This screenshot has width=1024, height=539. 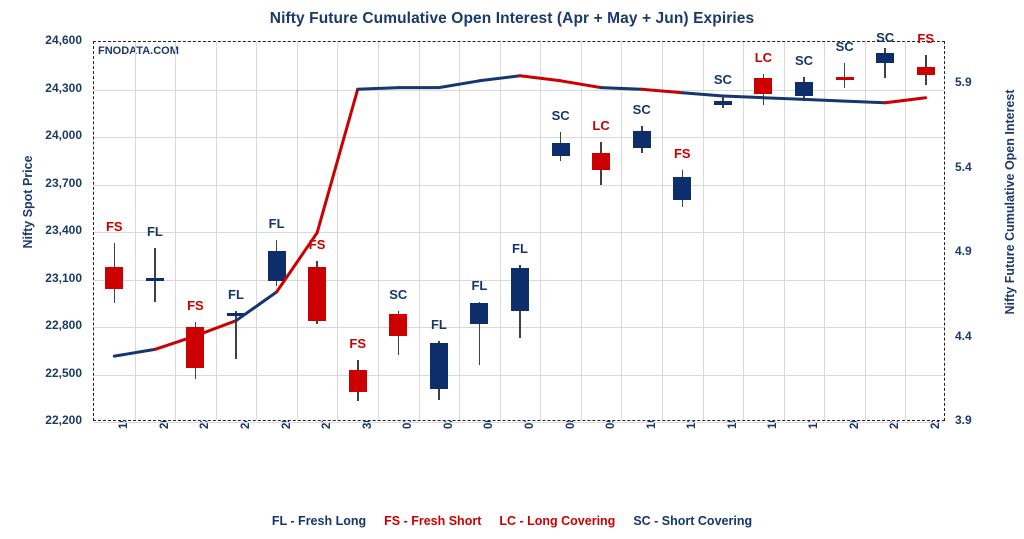 What do you see at coordinates (63, 420) in the screenshot?
I see `y-axis-left-tick-label: 22,200` at bounding box center [63, 420].